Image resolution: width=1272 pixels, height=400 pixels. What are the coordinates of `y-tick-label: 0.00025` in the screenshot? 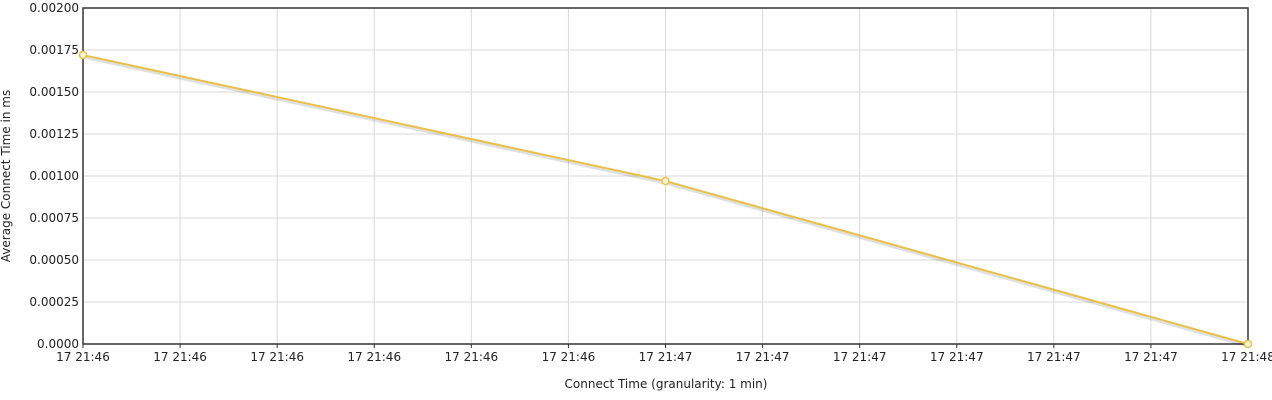 It's located at (54, 302).